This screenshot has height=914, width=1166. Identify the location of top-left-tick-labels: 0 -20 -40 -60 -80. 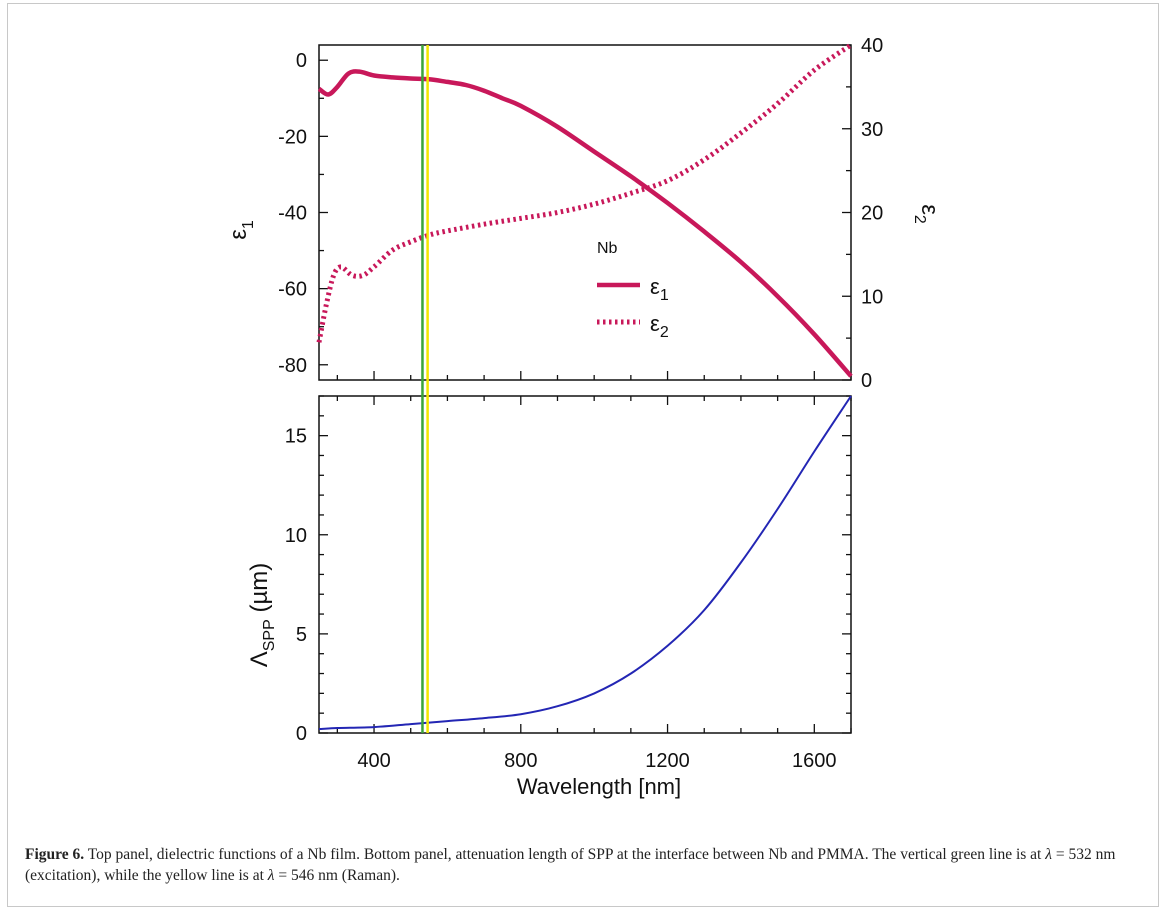
(292, 213).